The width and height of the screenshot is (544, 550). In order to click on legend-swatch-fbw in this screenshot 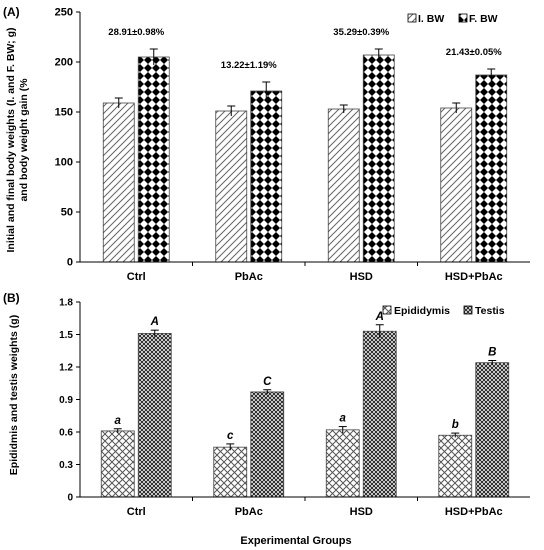, I will do `click(463, 18)`.